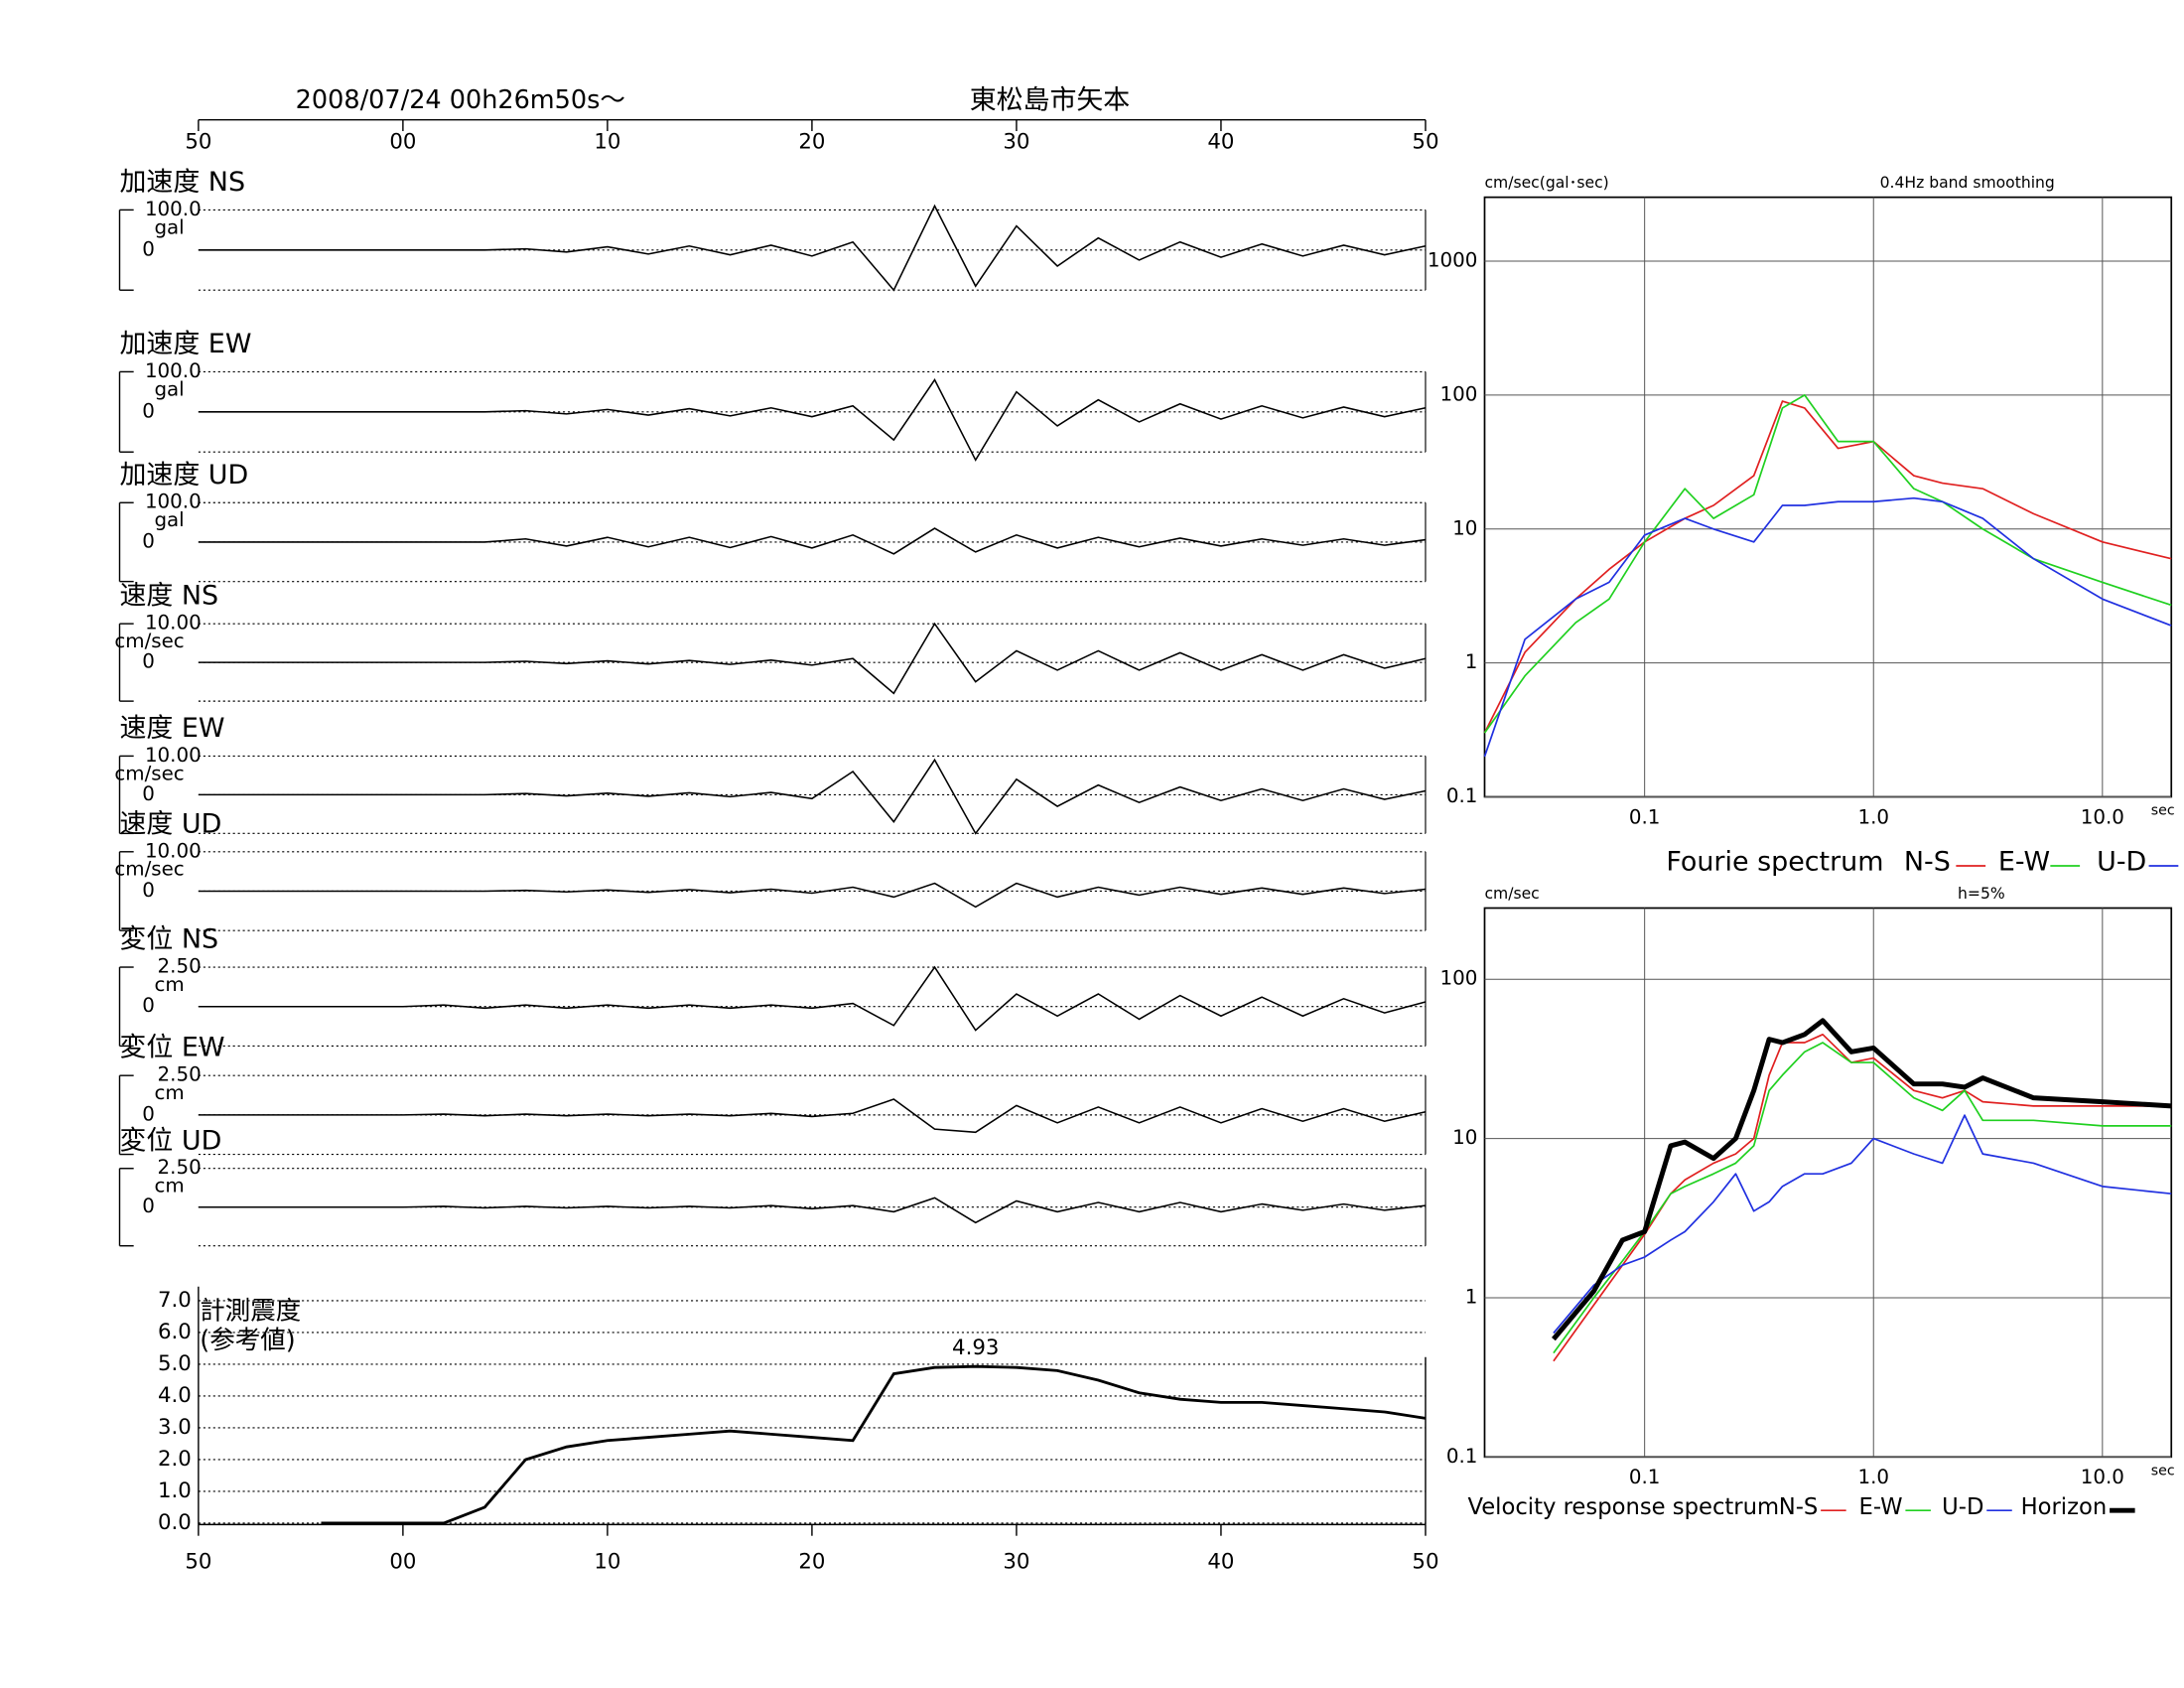  Describe the element at coordinates (175, 1427) in the screenshot. I see `y-tick-label: 3.0` at that location.